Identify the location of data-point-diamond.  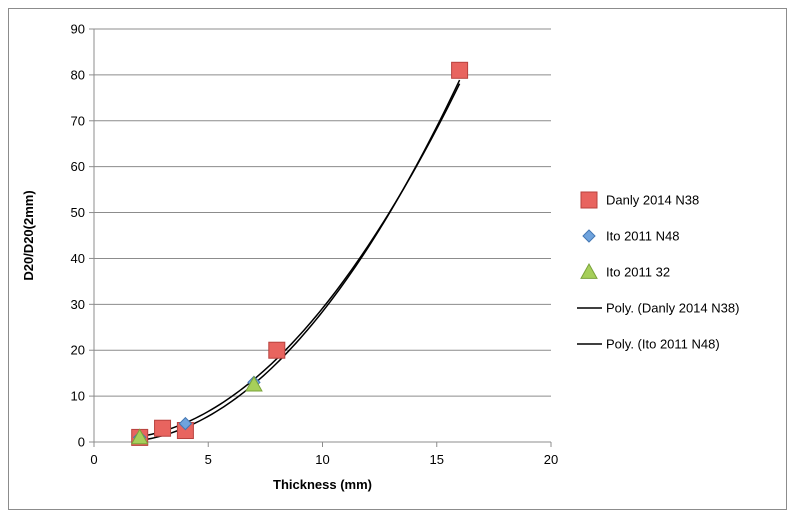
(185, 423).